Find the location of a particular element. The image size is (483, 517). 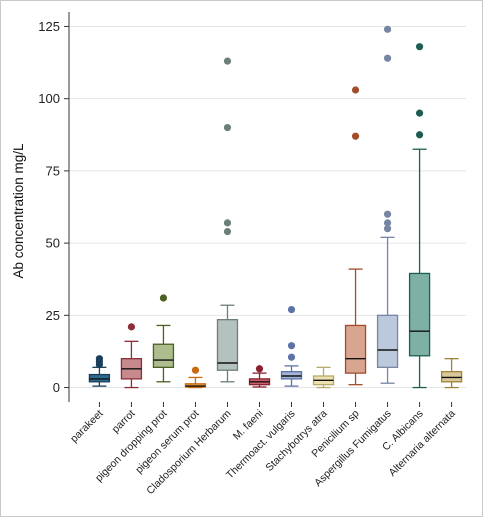

y-tick-label: 50 is located at coordinates (53, 243).